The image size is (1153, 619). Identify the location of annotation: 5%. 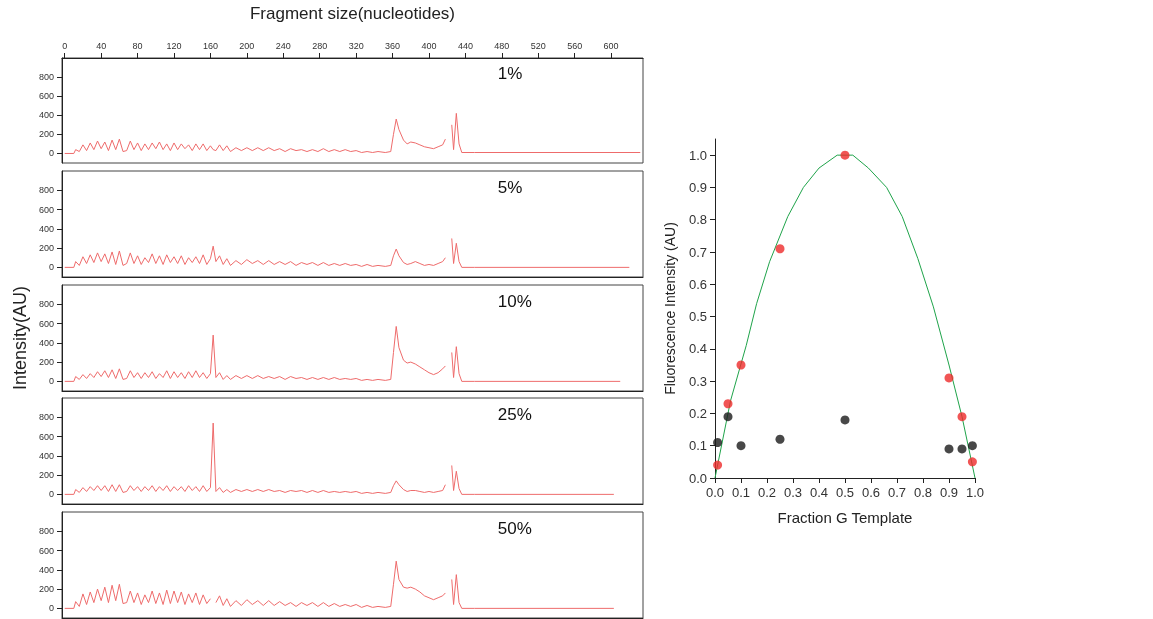
(510, 187).